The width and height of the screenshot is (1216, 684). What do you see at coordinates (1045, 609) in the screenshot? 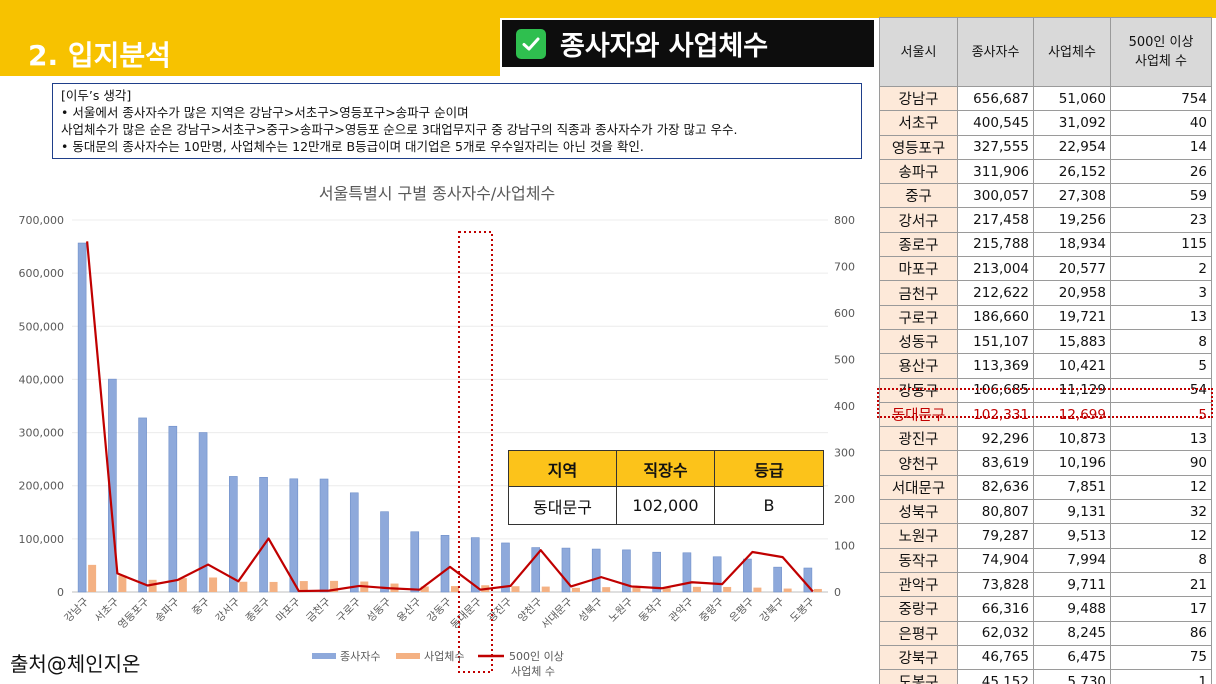
I see `table-row: 중랑구 66,316 9,488 17` at bounding box center [1045, 609].